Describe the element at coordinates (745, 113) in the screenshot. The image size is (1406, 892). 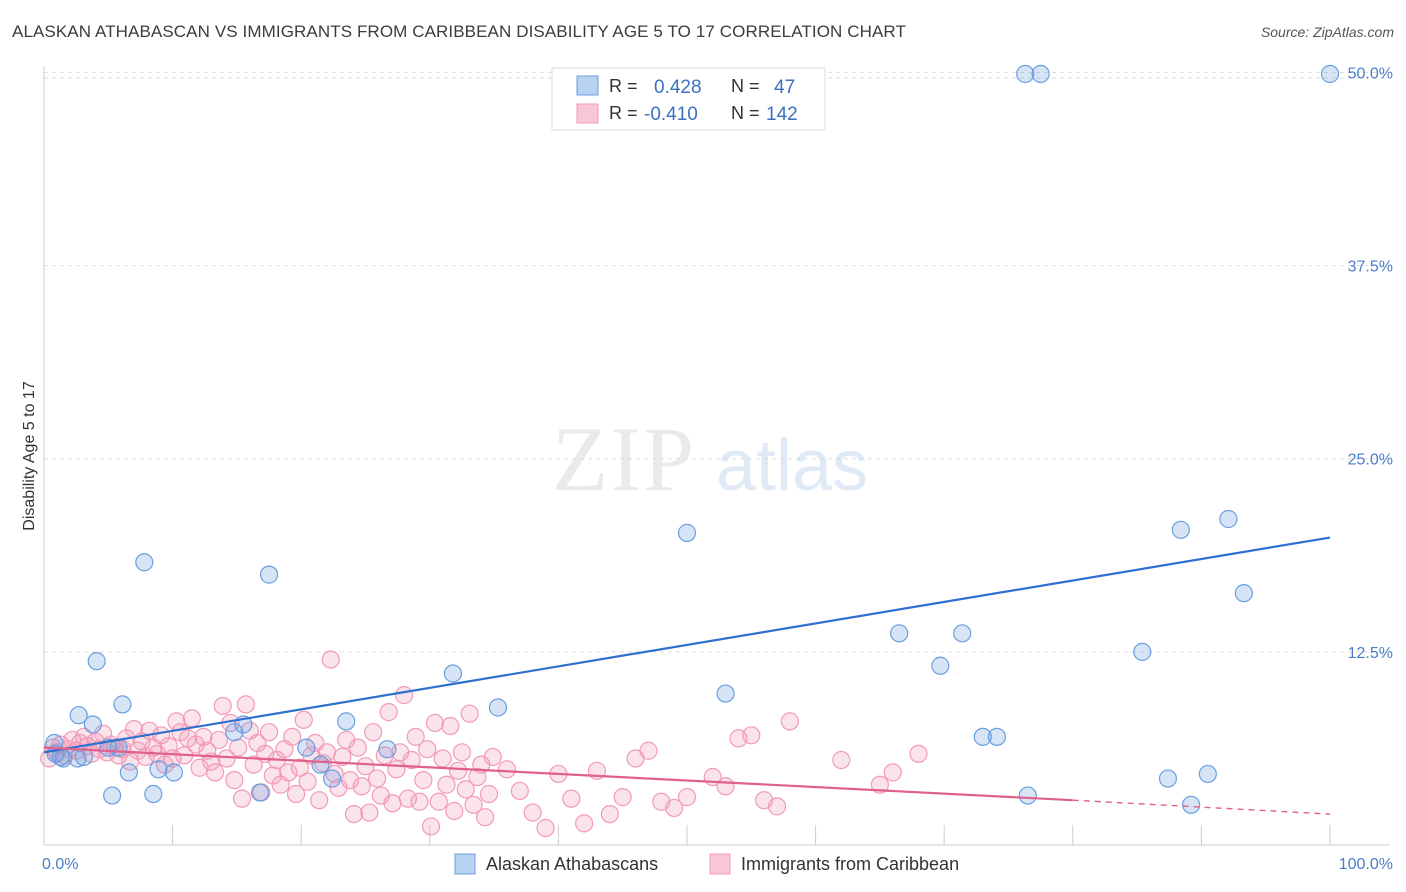
I see `legend-n-label-2: N =` at that location.